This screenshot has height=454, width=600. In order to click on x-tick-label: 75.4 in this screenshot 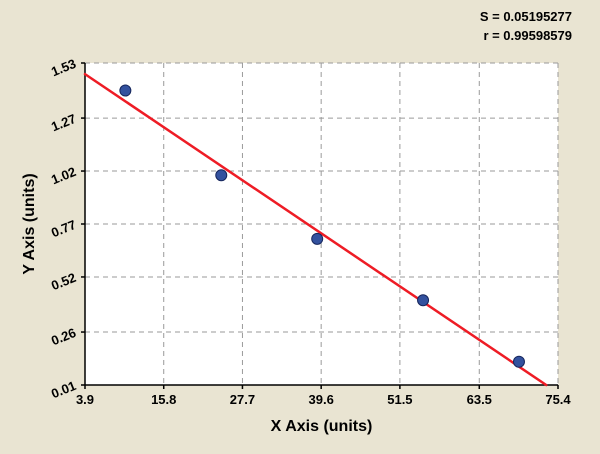, I will do `click(558, 399)`.